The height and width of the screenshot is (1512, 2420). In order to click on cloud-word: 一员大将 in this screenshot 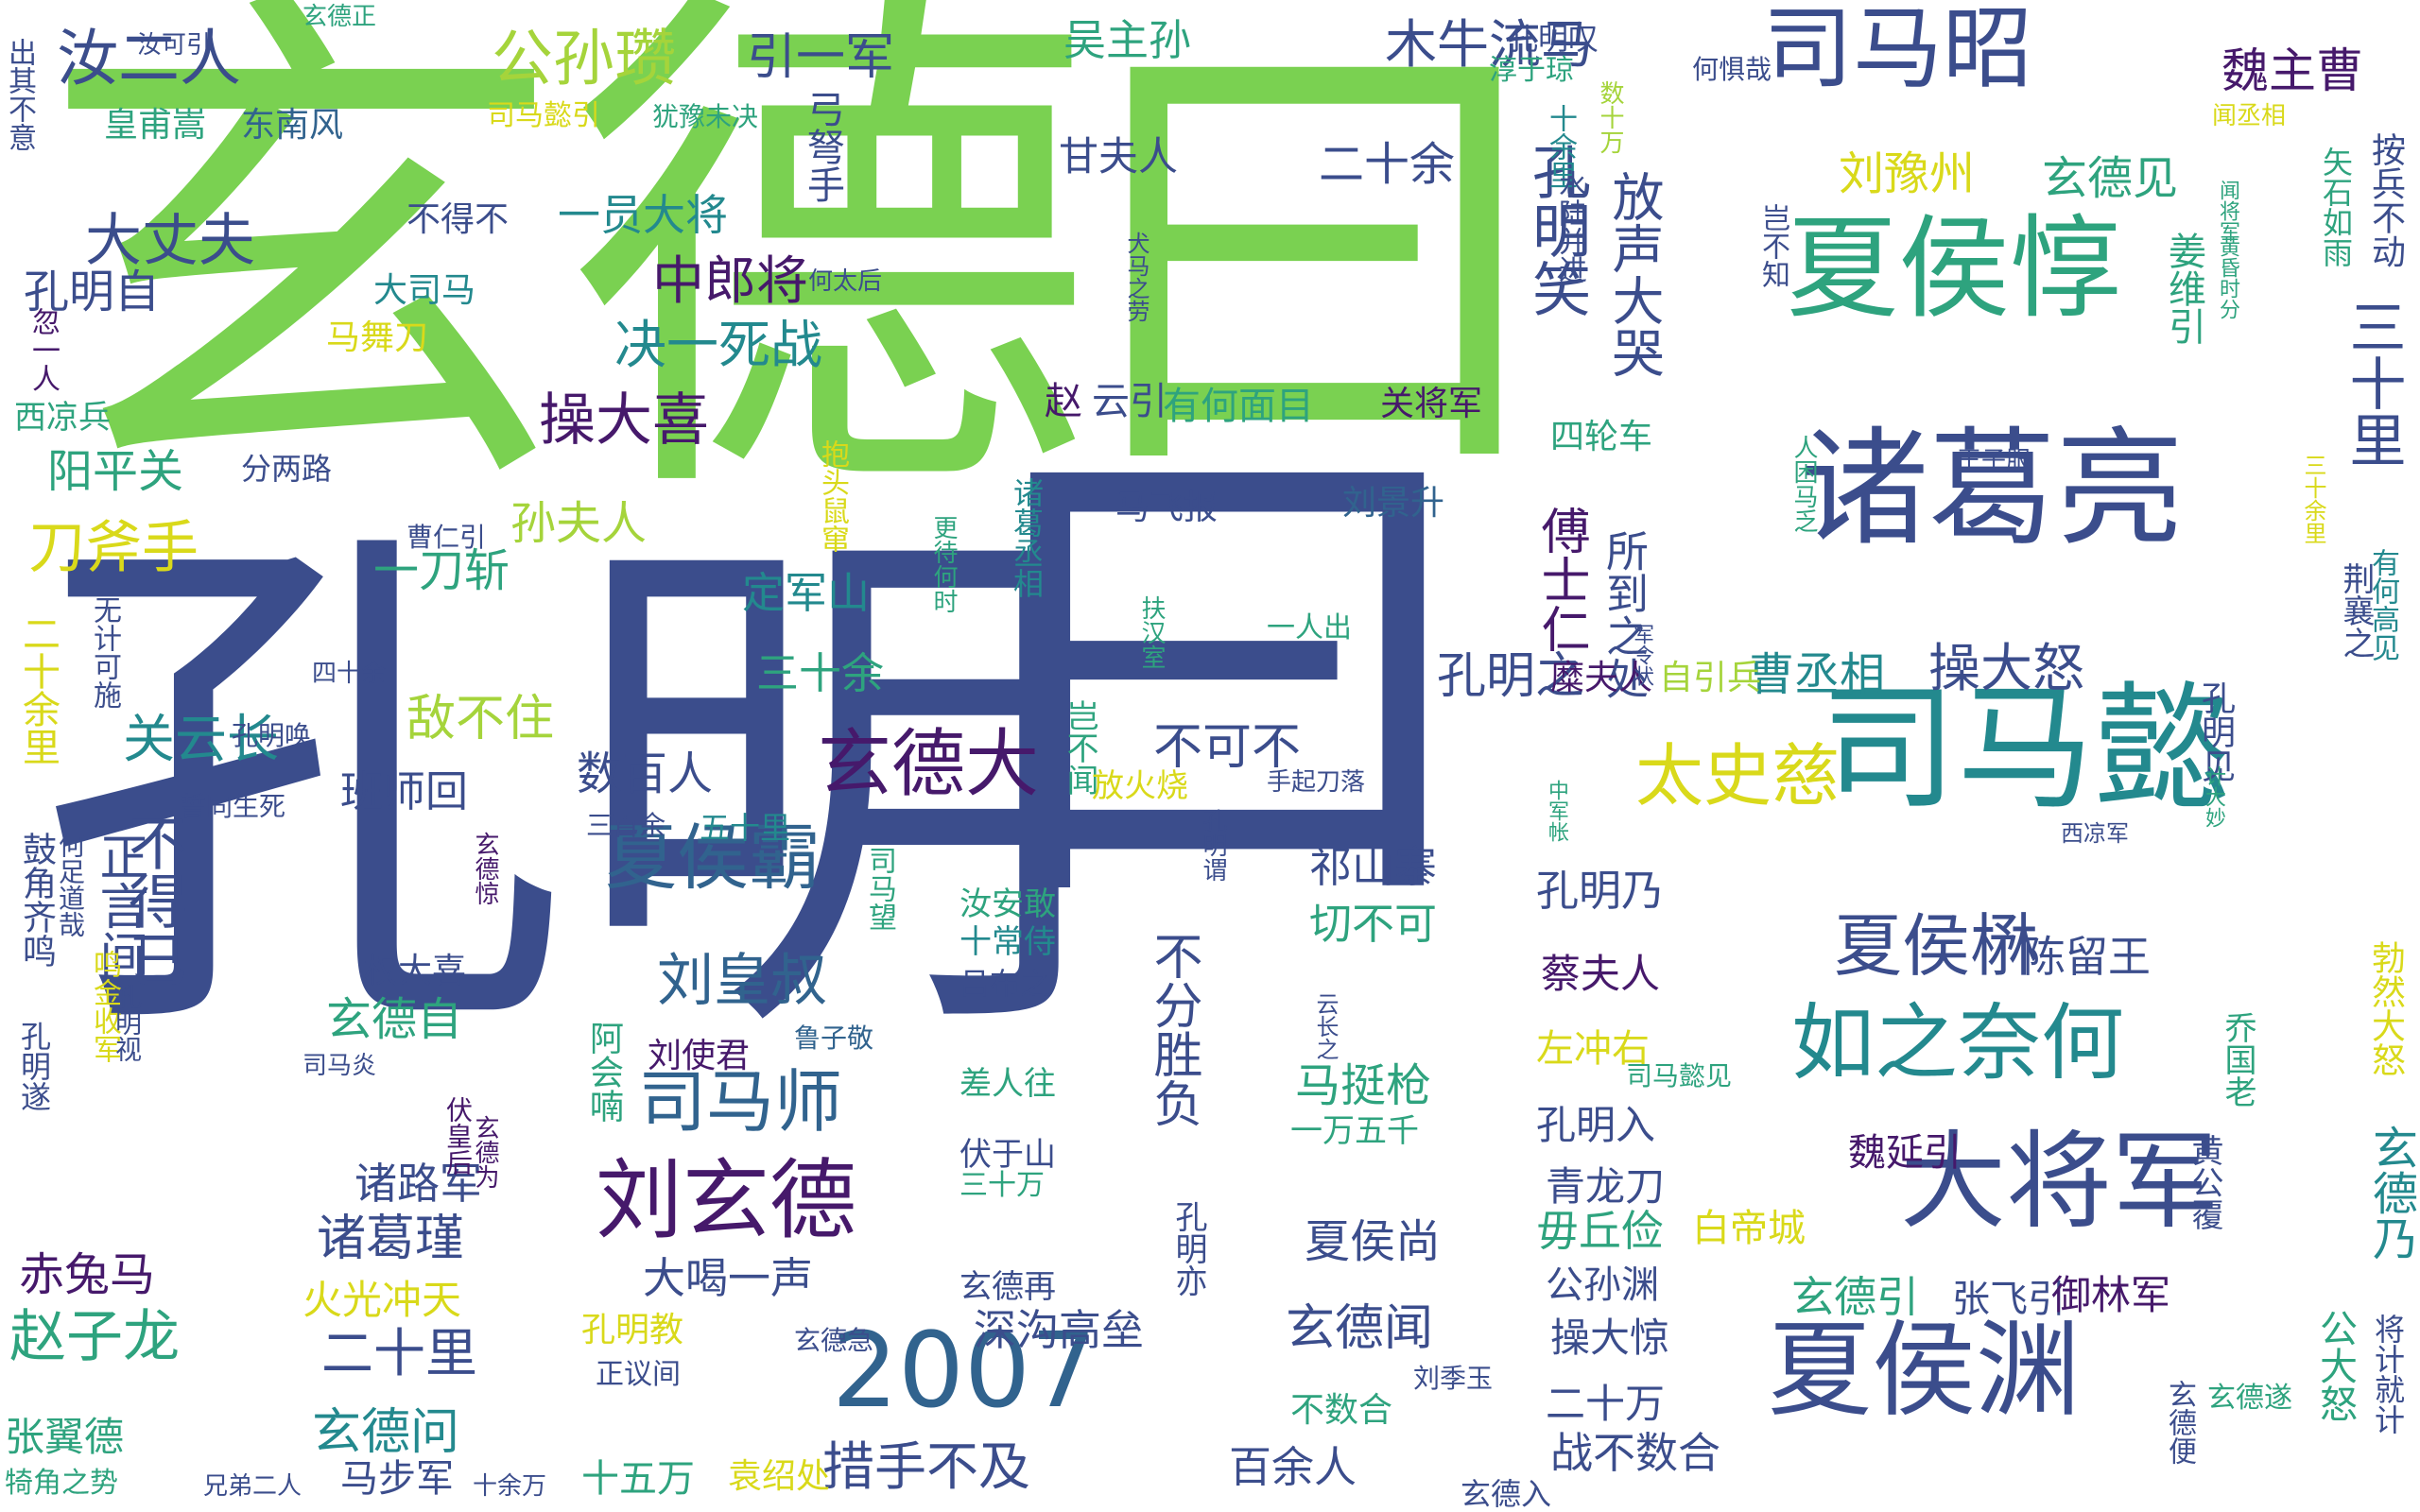, I will do `click(643, 215)`.